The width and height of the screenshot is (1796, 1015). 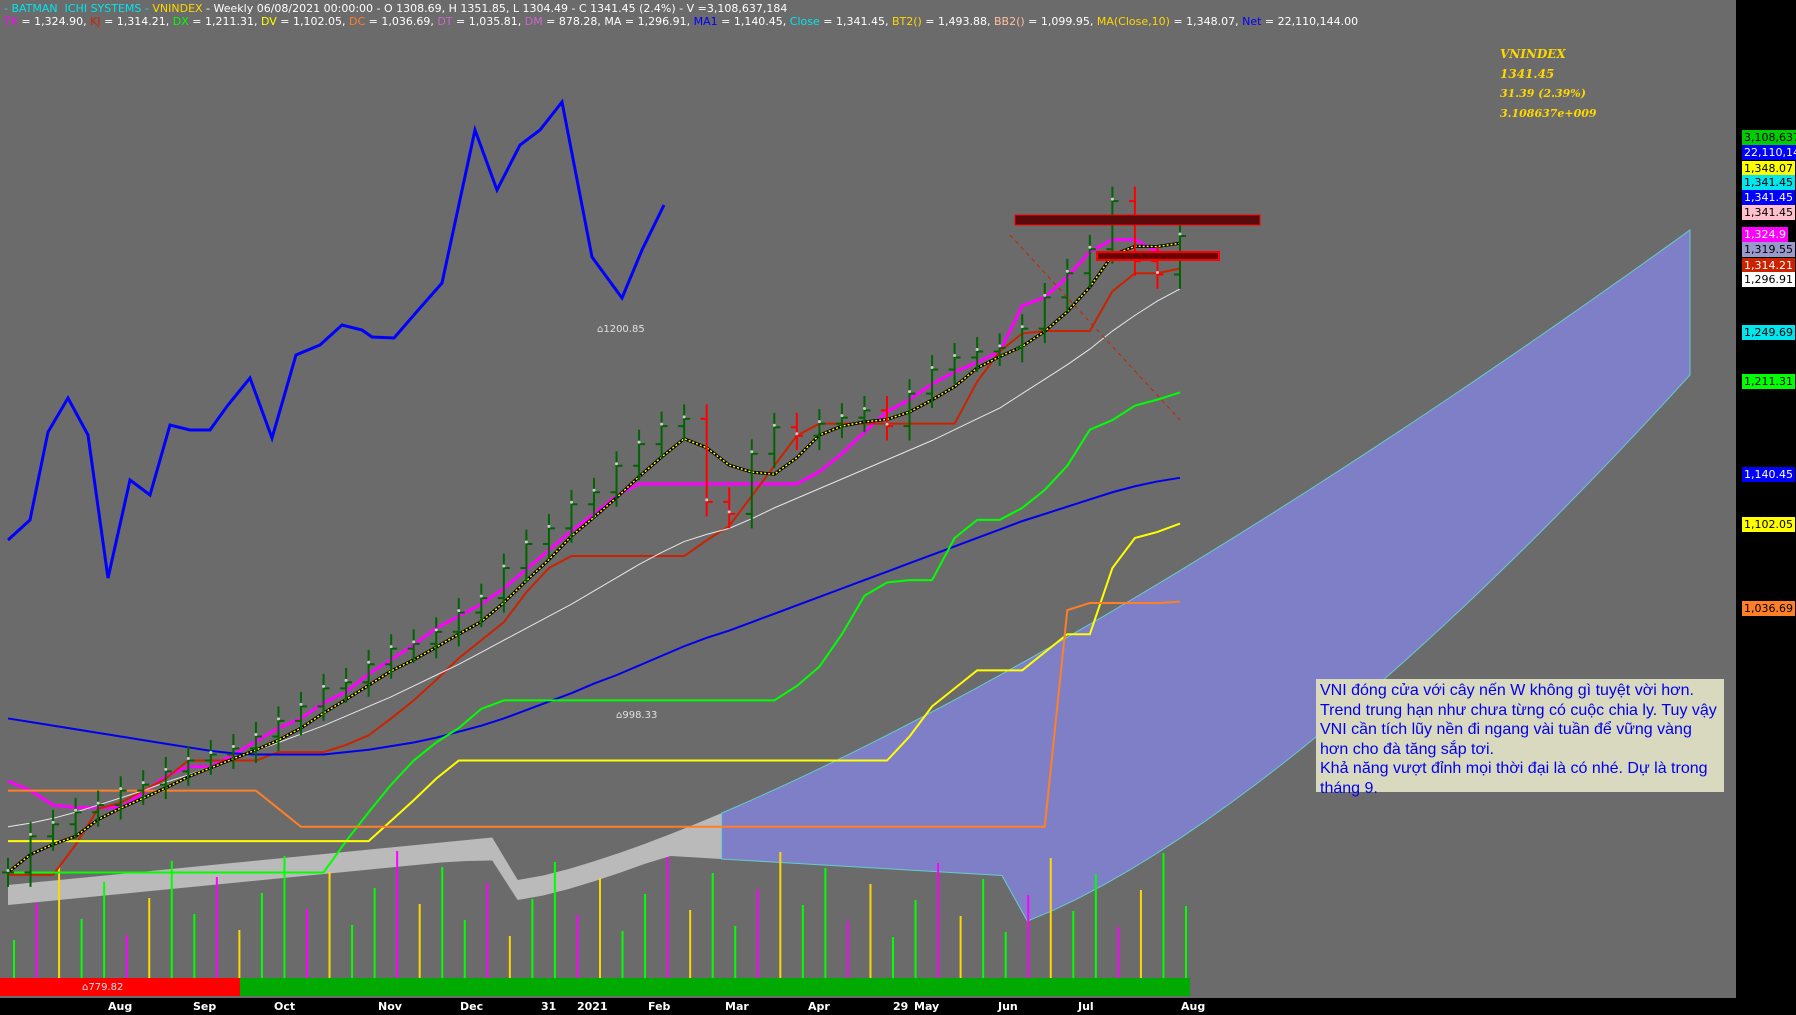 I want to click on indicator-value: = 1,099.95,, so click(x=1060, y=21).